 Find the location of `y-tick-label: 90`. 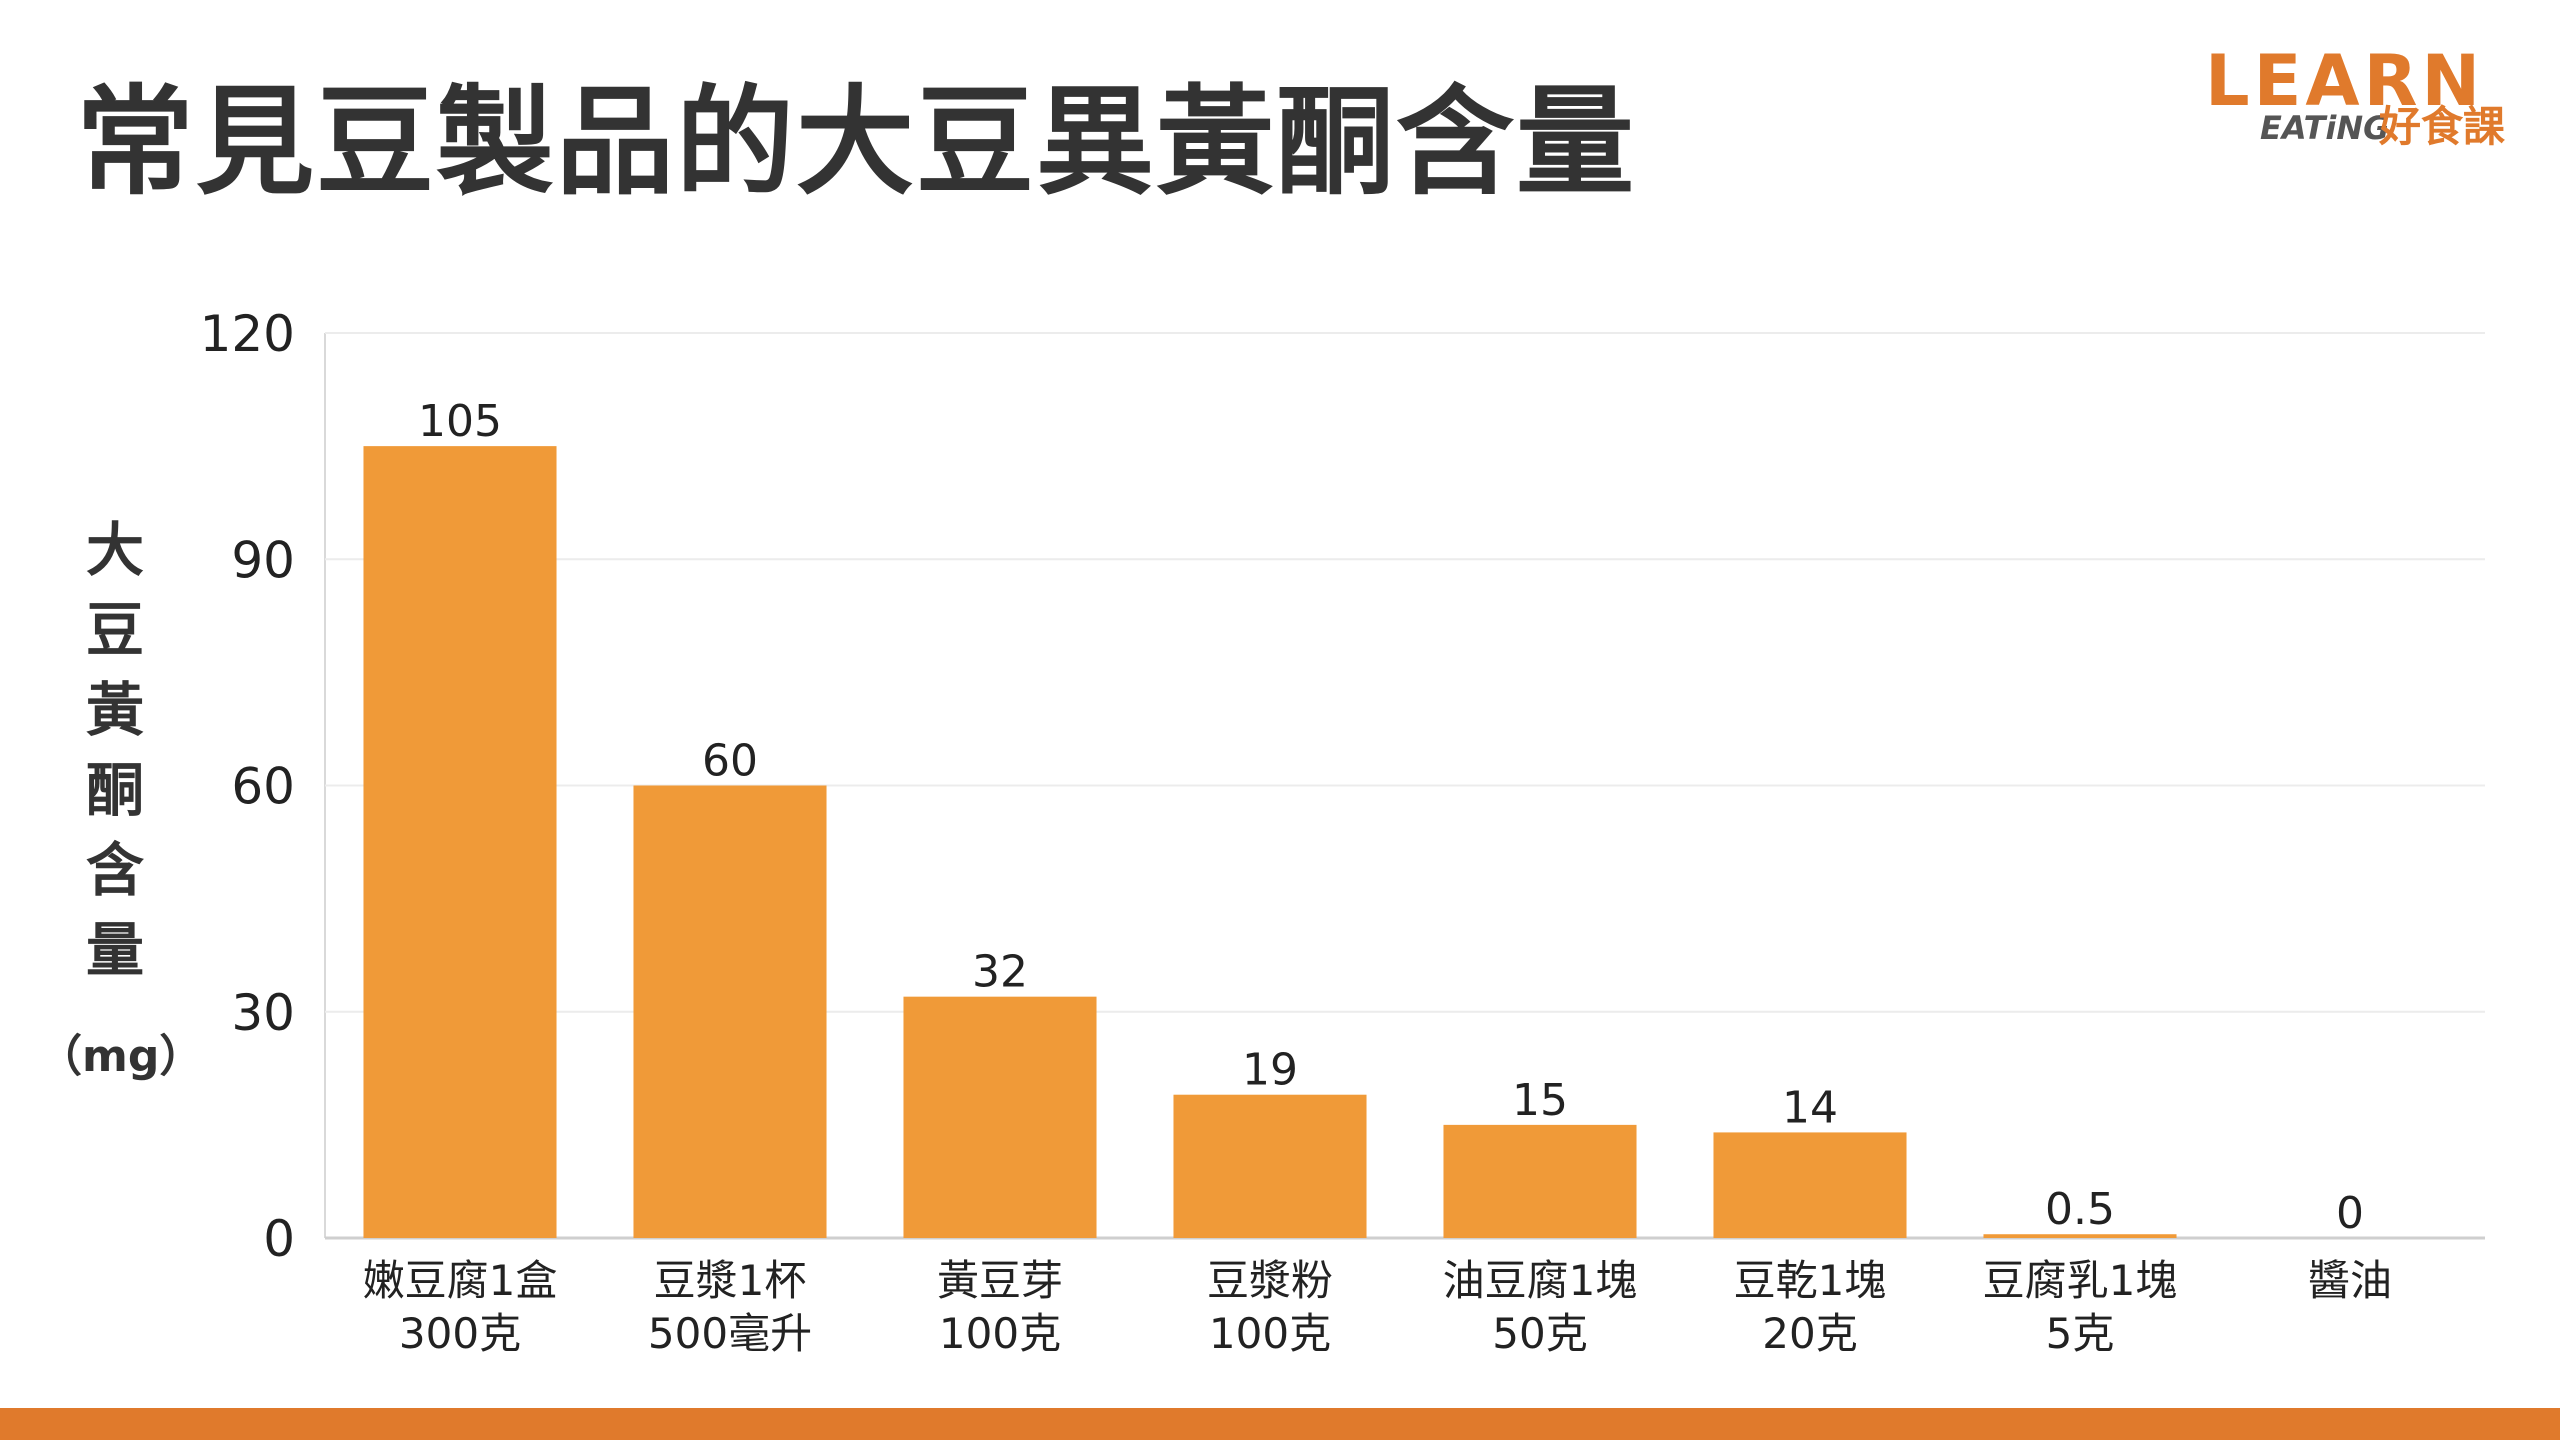

y-tick-label: 90 is located at coordinates (263, 560).